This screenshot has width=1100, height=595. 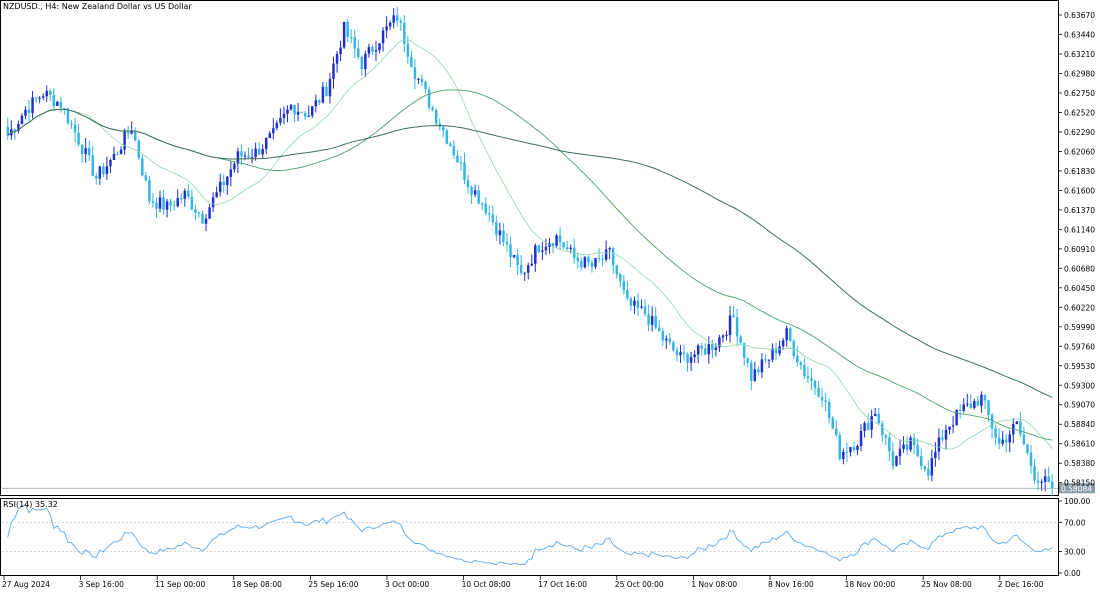 I want to click on y-tick-label: 0.62060, so click(x=1079, y=151).